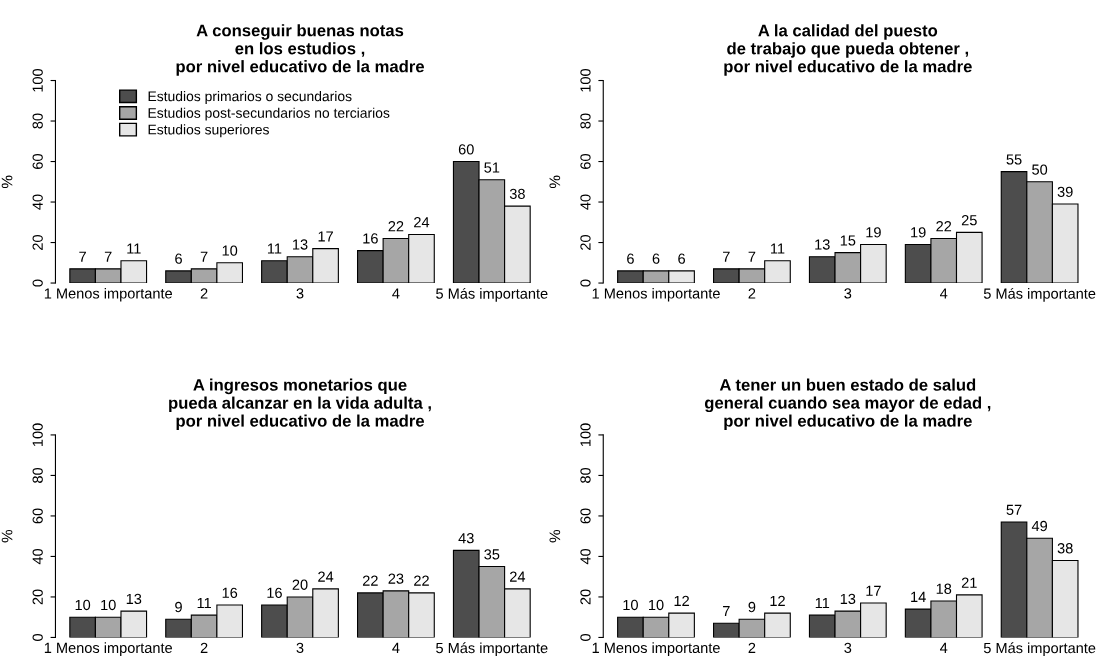 This screenshot has width=1109, height=671. Describe the element at coordinates (396, 578) in the screenshot. I see `data-label: 23` at that location.